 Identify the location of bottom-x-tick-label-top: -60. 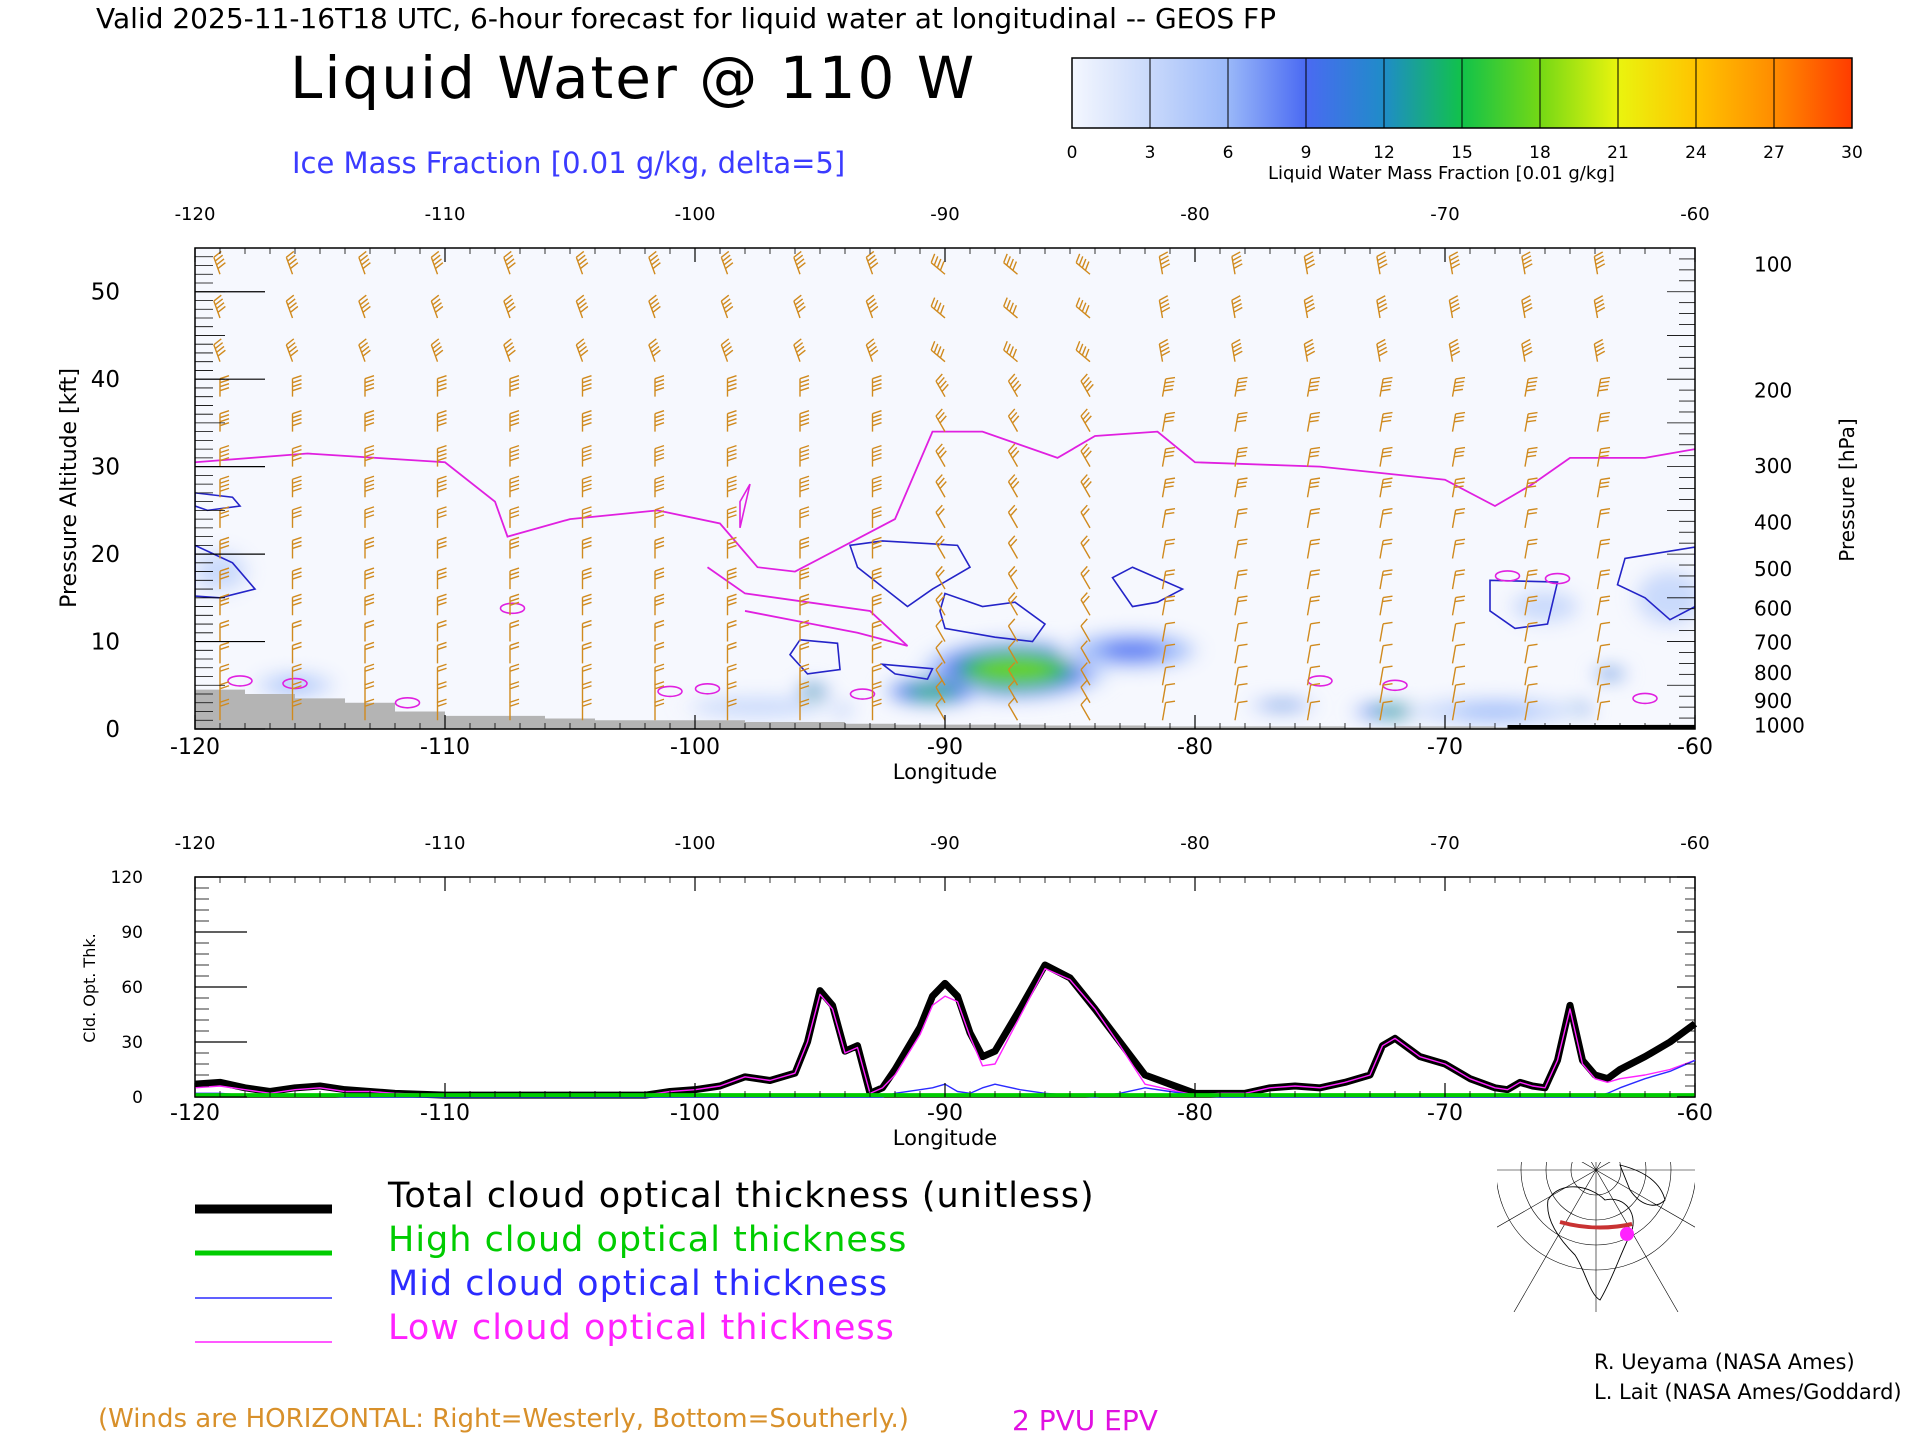
(1694, 843).